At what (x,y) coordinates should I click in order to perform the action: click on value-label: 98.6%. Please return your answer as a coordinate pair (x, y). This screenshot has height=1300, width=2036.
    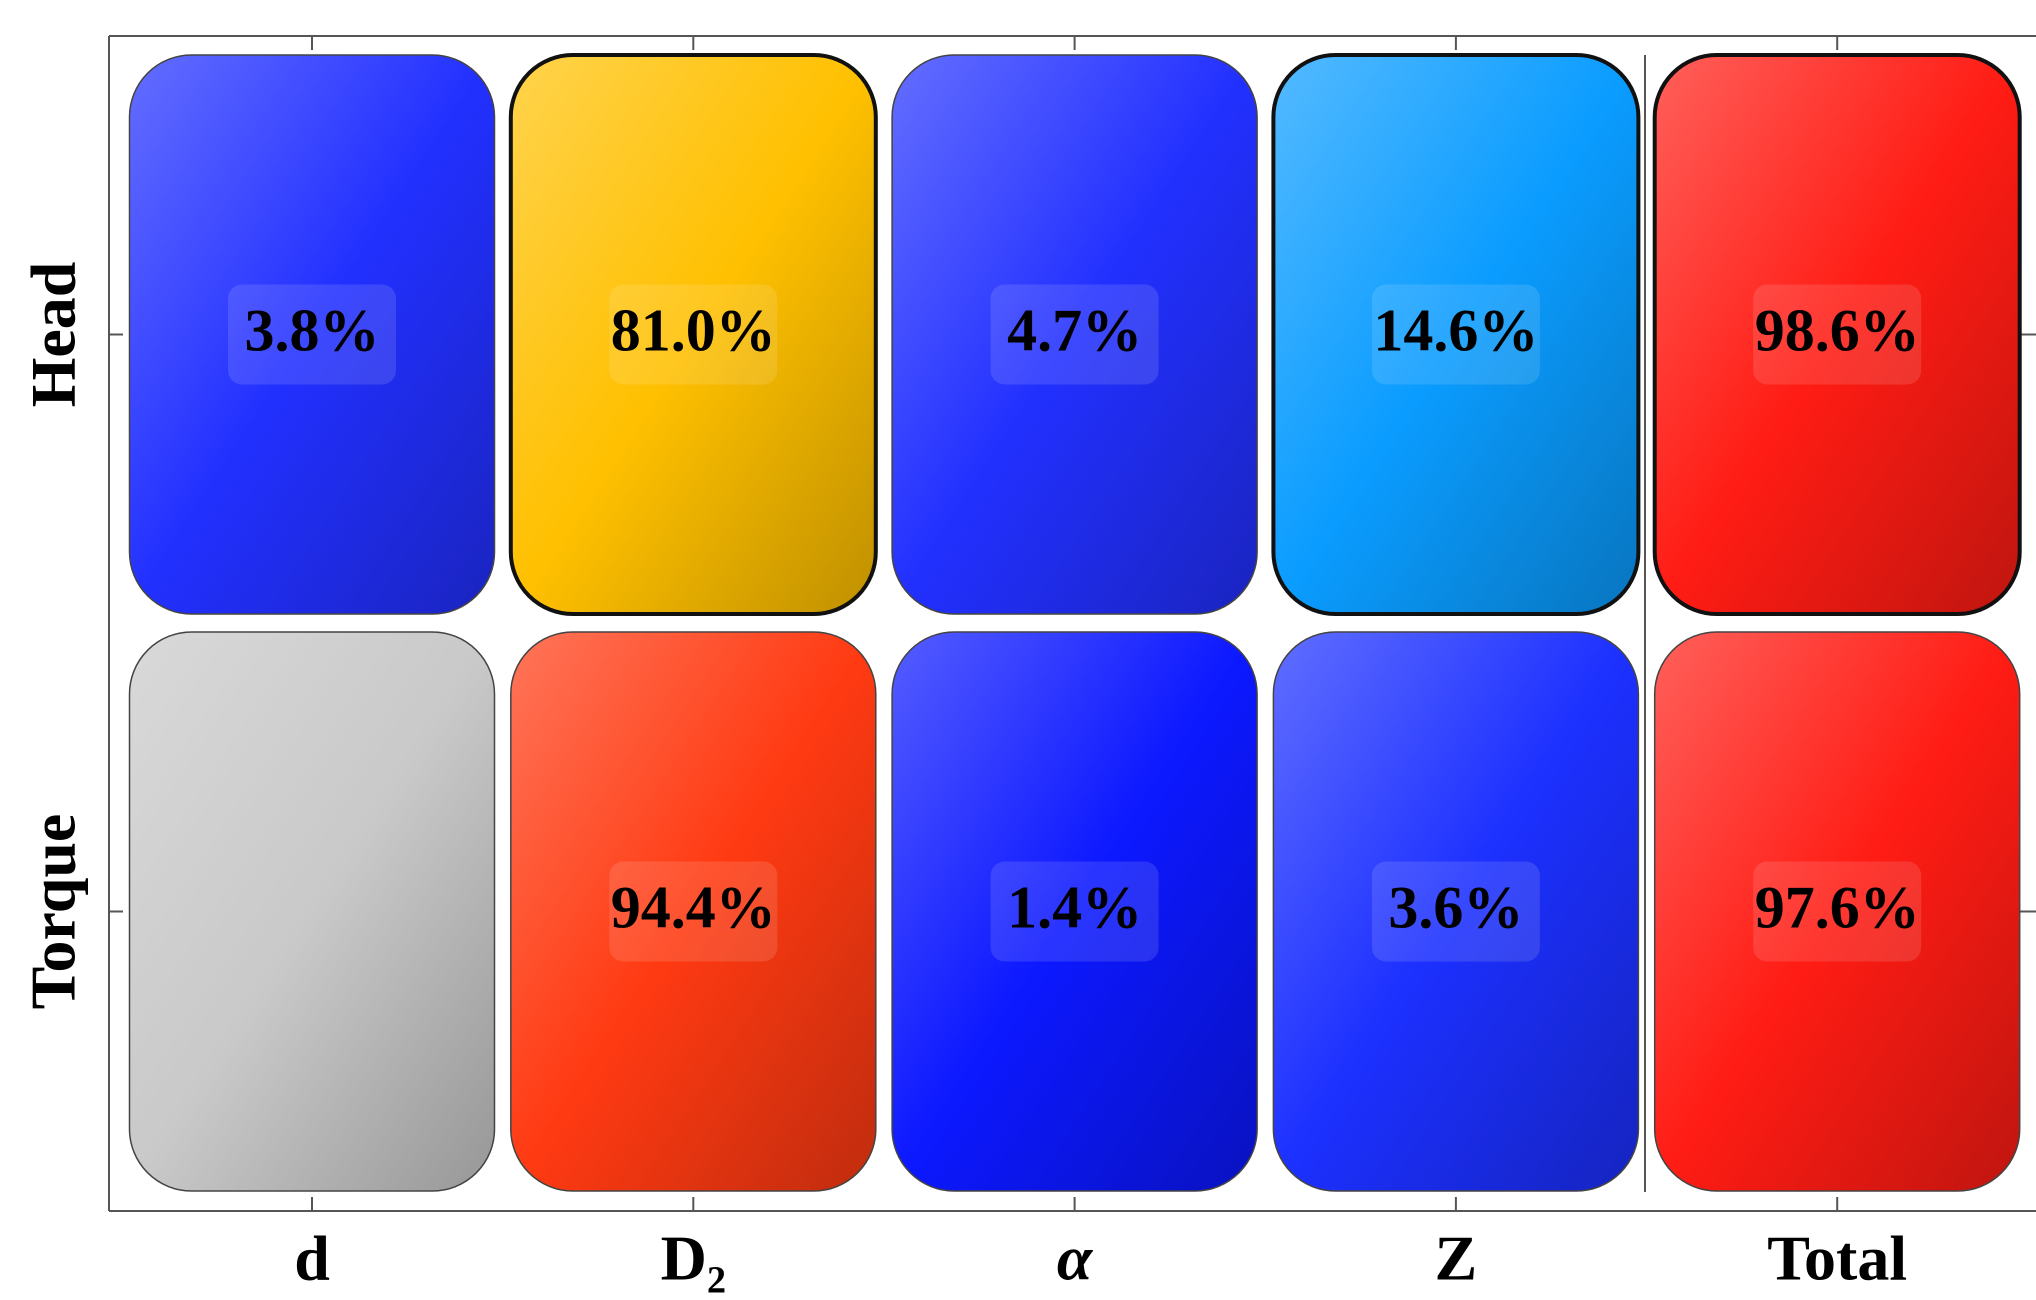
    Looking at the image, I should click on (1837, 330).